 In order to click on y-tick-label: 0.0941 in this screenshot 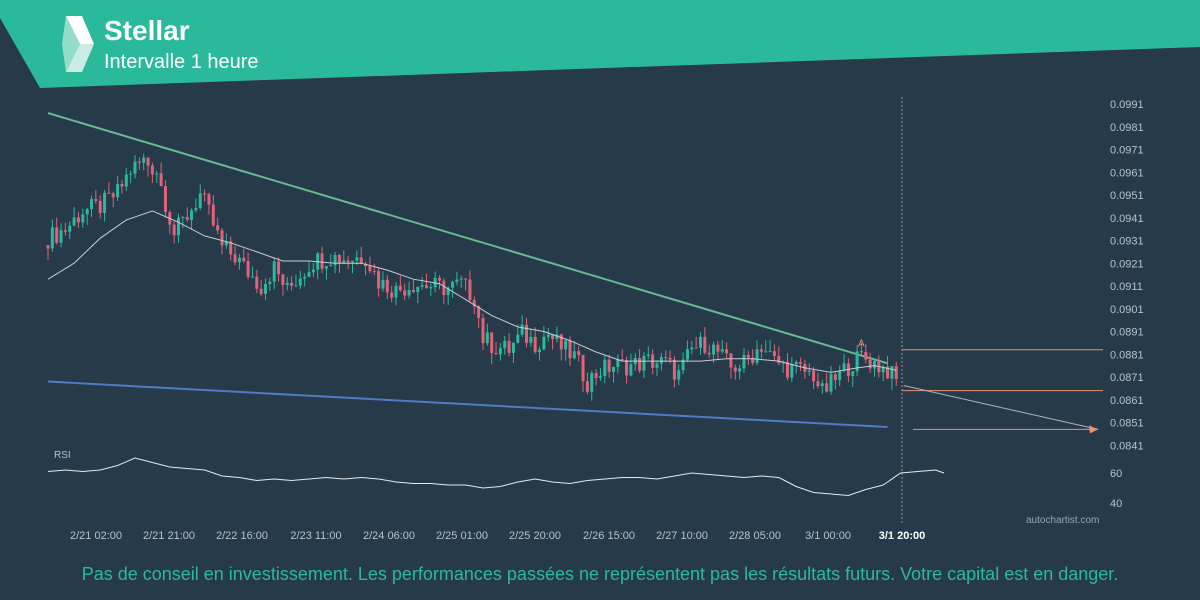, I will do `click(1127, 219)`.